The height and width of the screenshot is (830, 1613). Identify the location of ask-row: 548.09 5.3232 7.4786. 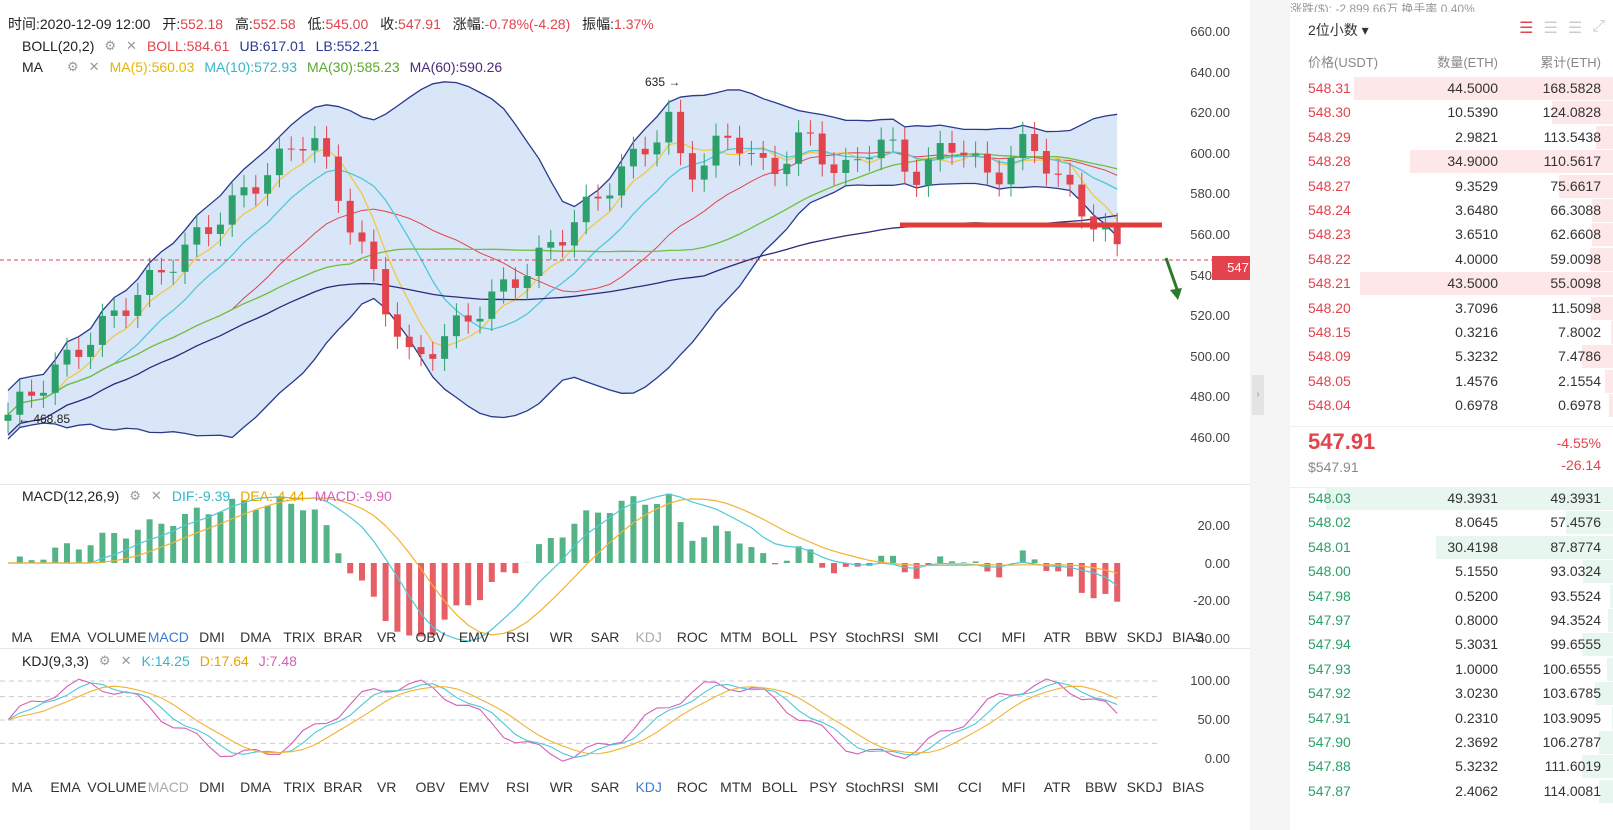
(1451, 356).